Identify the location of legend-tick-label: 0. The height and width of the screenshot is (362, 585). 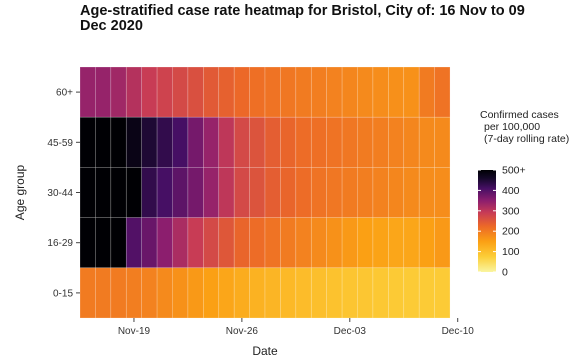
(505, 273).